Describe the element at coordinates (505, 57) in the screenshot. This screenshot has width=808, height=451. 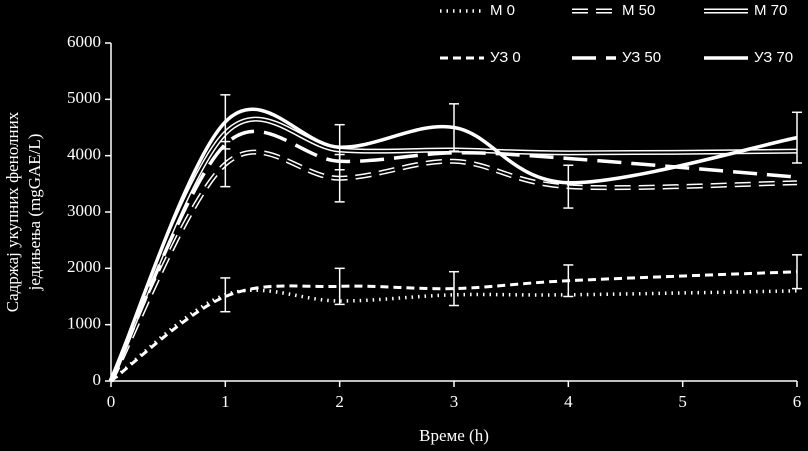
I see `legend-label: УЗ 0` at that location.